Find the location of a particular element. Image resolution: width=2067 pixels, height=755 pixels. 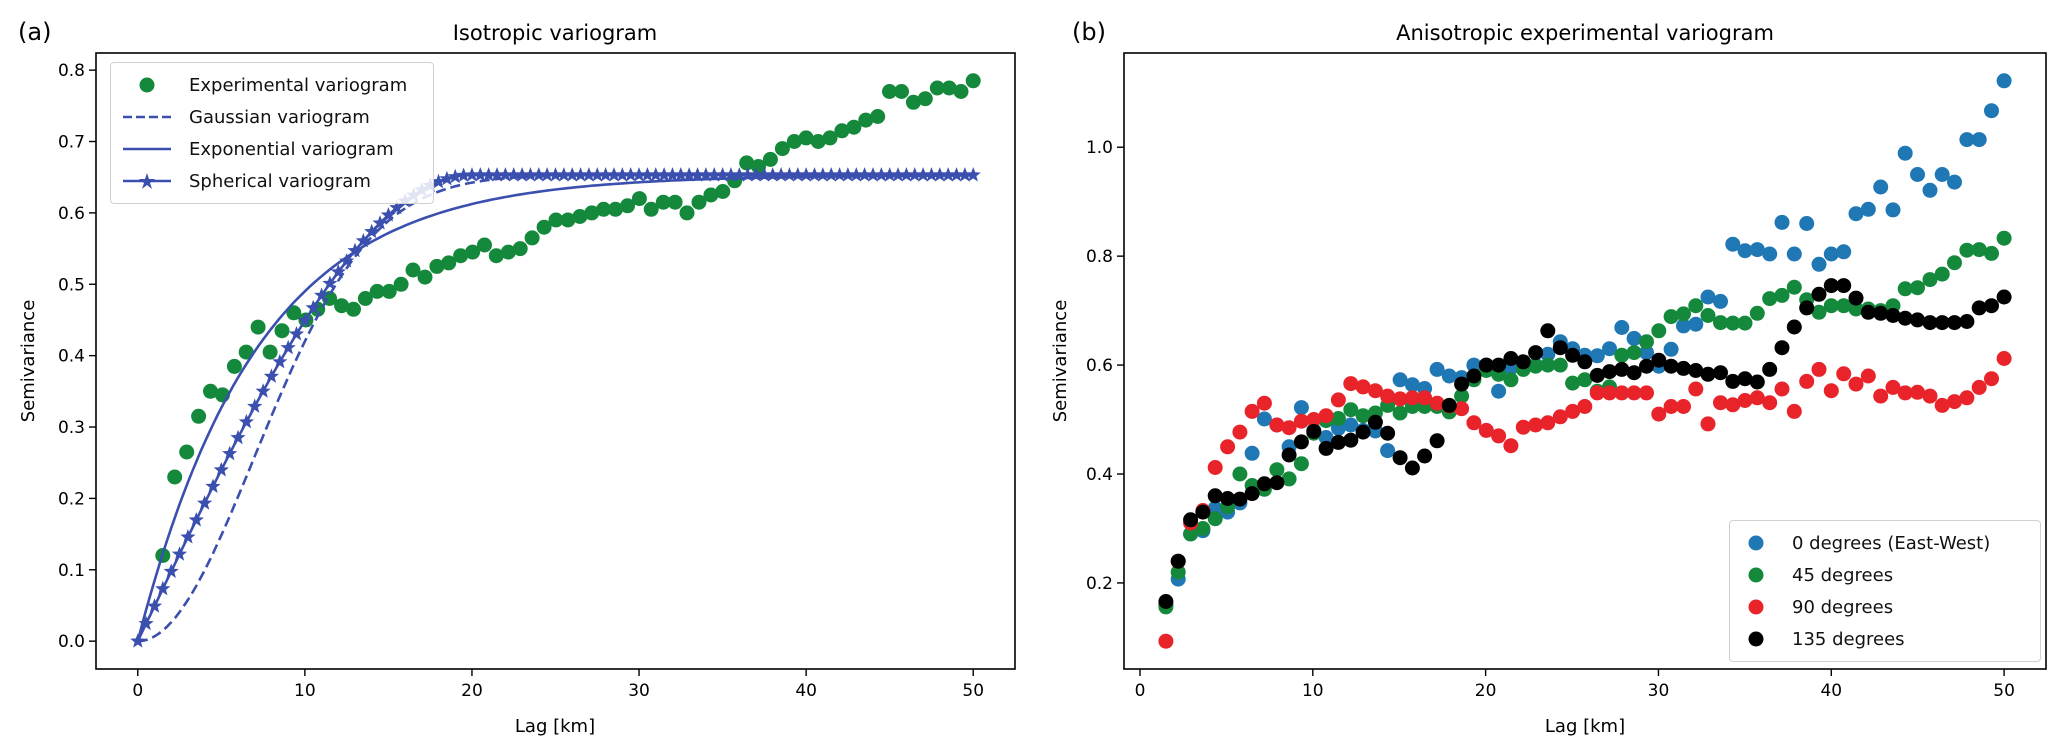

legend-item-90deg: 90 degrees is located at coordinates (1885, 607).